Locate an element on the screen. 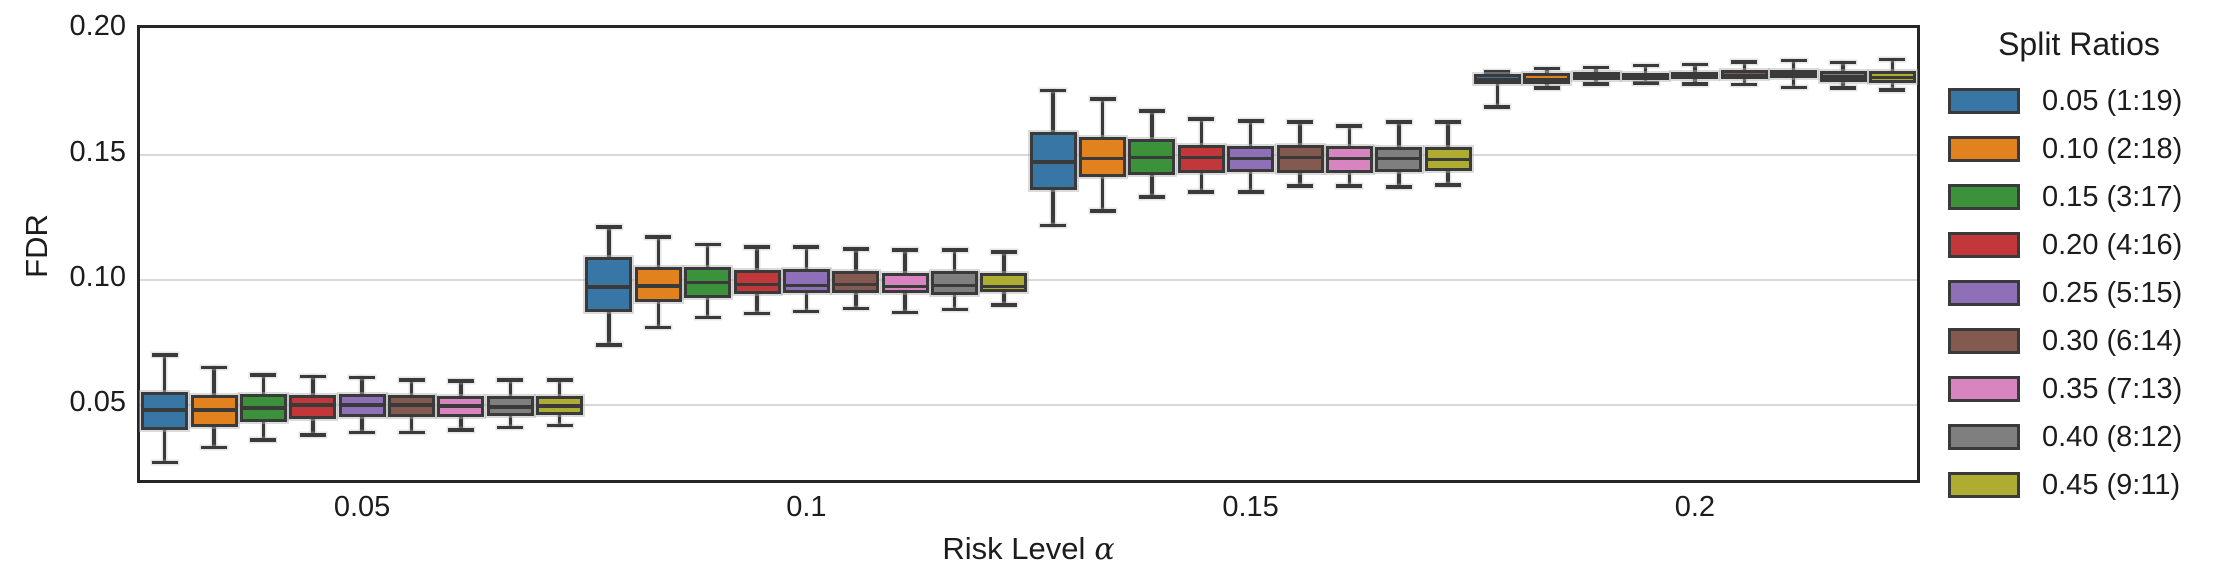 This screenshot has width=2234, height=585. median-line-s0-g3 is located at coordinates (1497, 79).